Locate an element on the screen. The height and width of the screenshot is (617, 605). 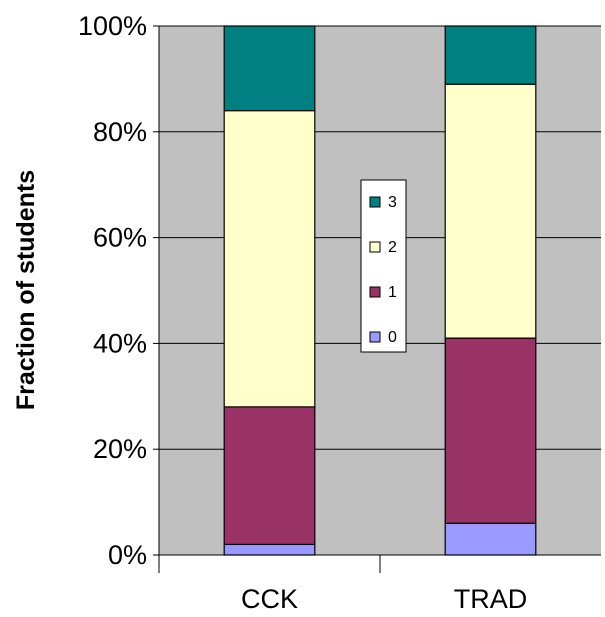
legend-label-0: 0 is located at coordinates (392, 337).